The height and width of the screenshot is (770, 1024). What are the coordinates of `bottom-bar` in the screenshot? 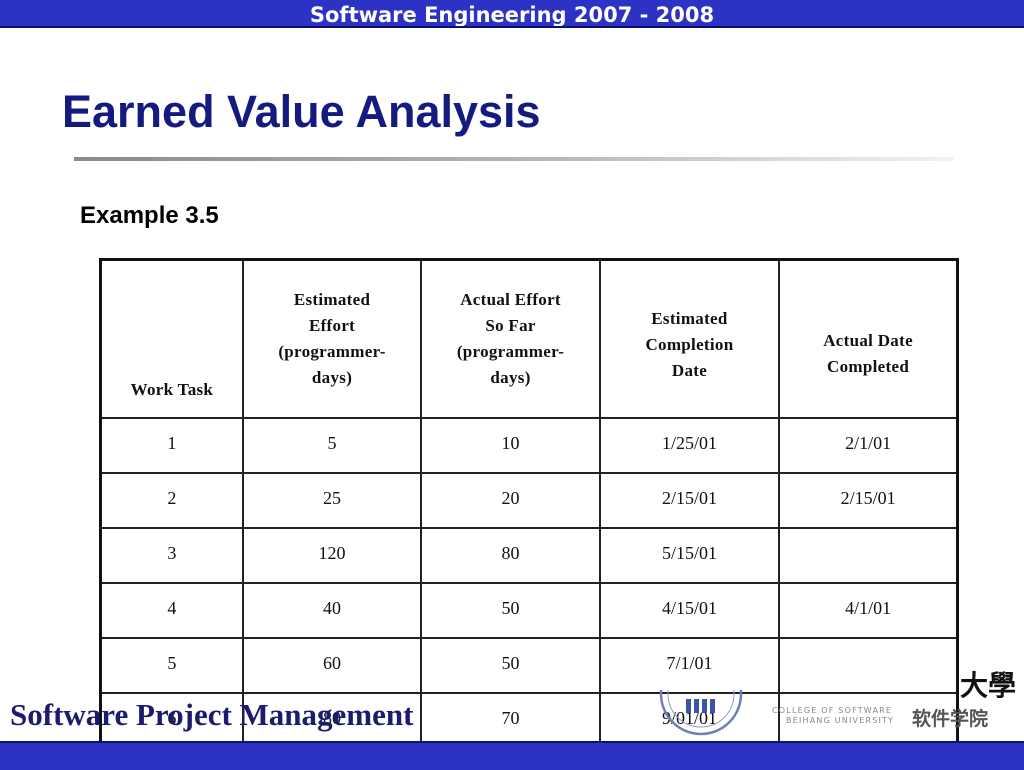 It's located at (512, 755).